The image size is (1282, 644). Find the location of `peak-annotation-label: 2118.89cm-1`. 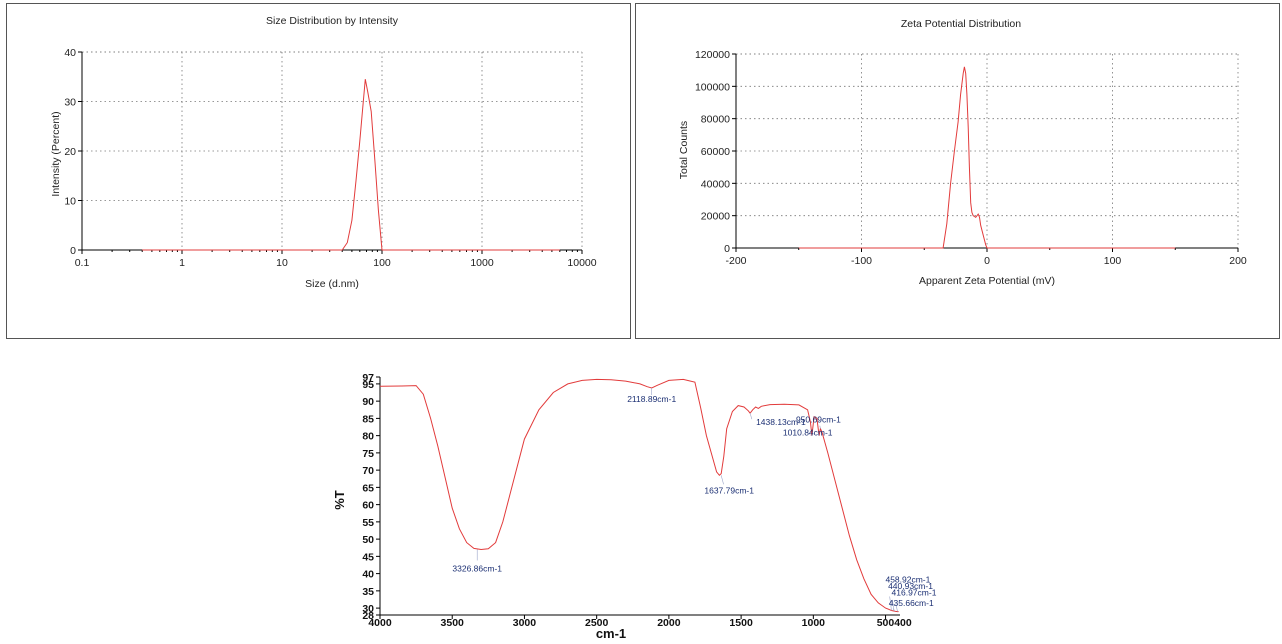

peak-annotation-label: 2118.89cm-1 is located at coordinates (651, 399).